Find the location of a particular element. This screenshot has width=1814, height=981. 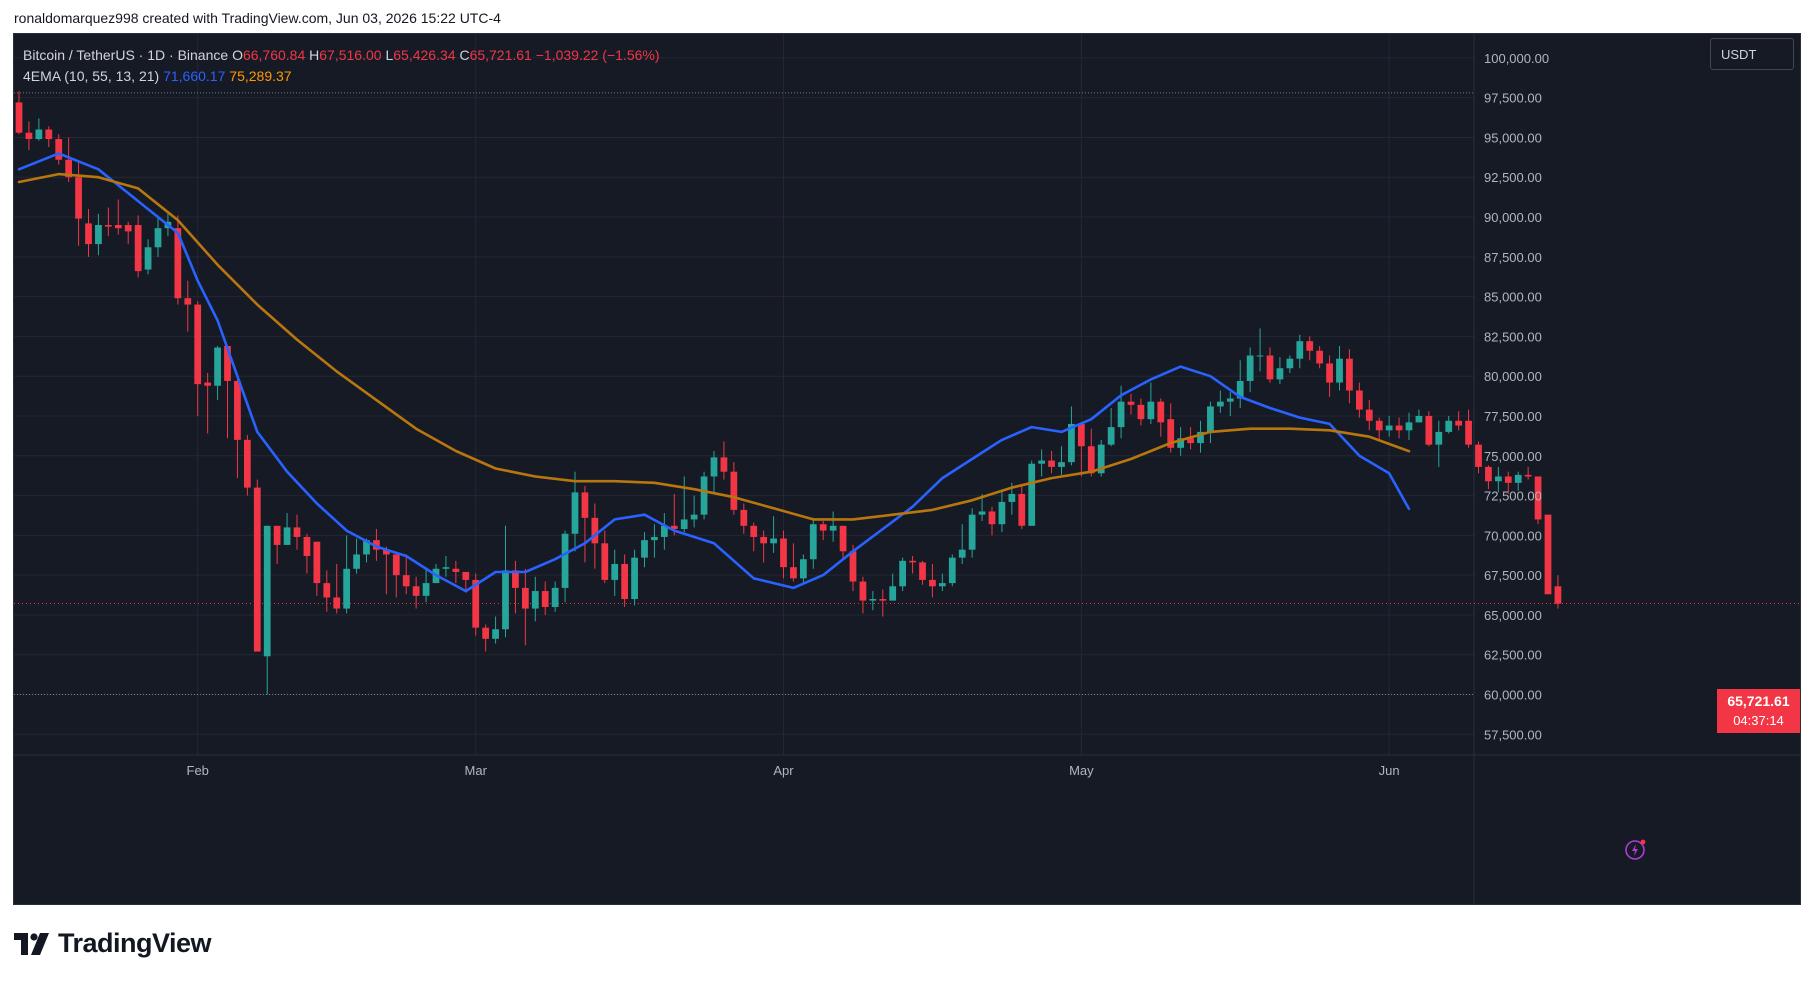

indicator-name: 4EMA (10, 55, 13, 21) is located at coordinates (91, 76).